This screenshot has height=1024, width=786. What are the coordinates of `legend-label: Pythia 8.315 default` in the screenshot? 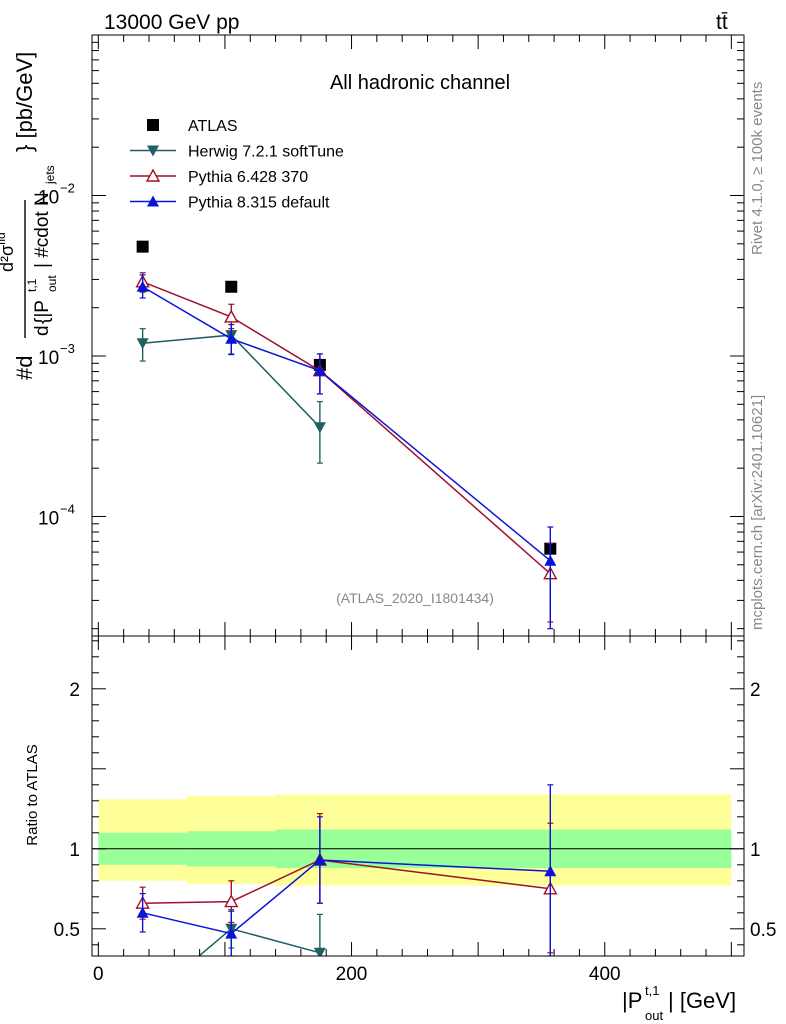 It's located at (259, 203).